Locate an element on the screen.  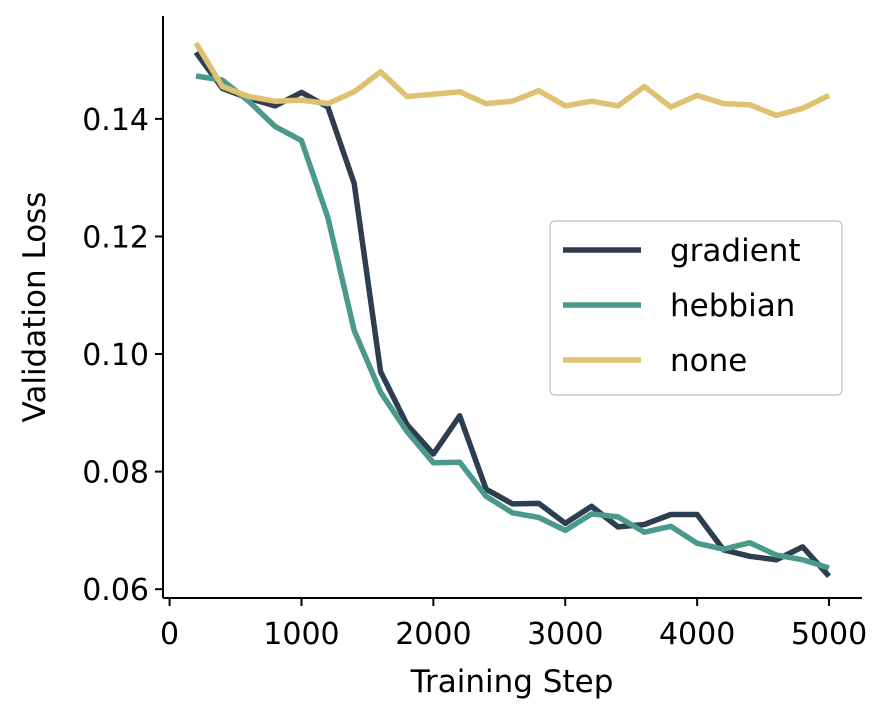
y-tick-label: 0.10 is located at coordinates (115, 355).